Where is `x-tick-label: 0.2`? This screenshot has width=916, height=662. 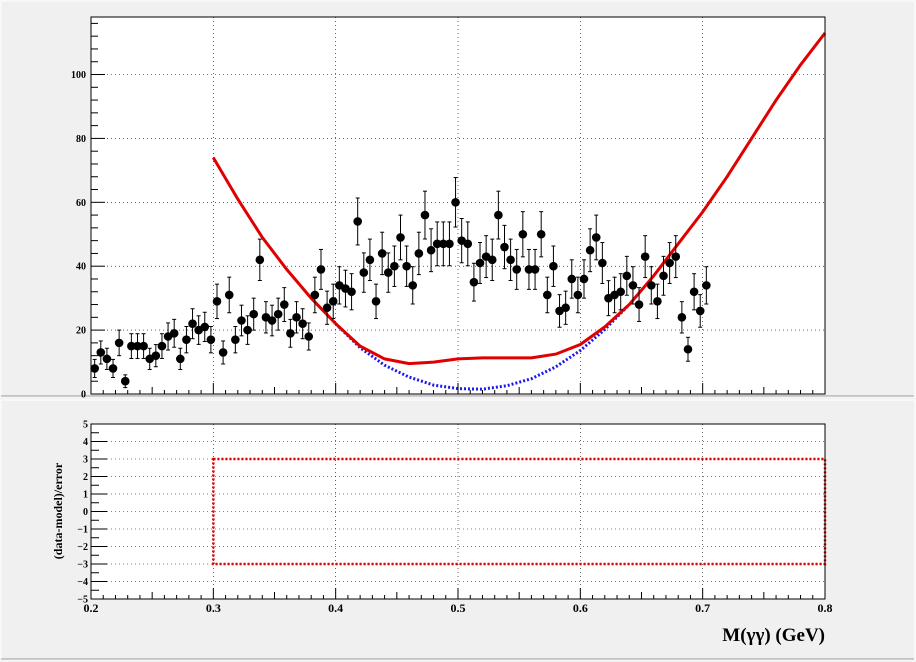 x-tick-label: 0.2 is located at coordinates (91, 608).